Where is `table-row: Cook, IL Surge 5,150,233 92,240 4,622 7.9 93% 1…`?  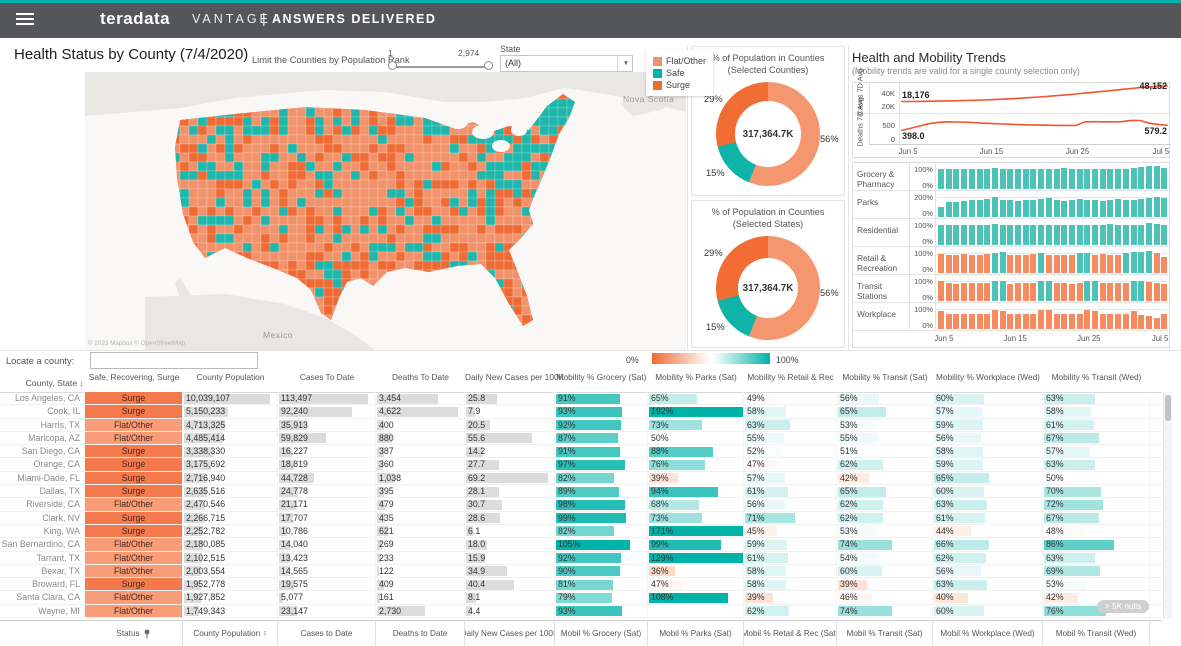
table-row: Cook, IL Surge 5,150,233 92,240 4,622 7.9 93% 1… is located at coordinates (581, 412).